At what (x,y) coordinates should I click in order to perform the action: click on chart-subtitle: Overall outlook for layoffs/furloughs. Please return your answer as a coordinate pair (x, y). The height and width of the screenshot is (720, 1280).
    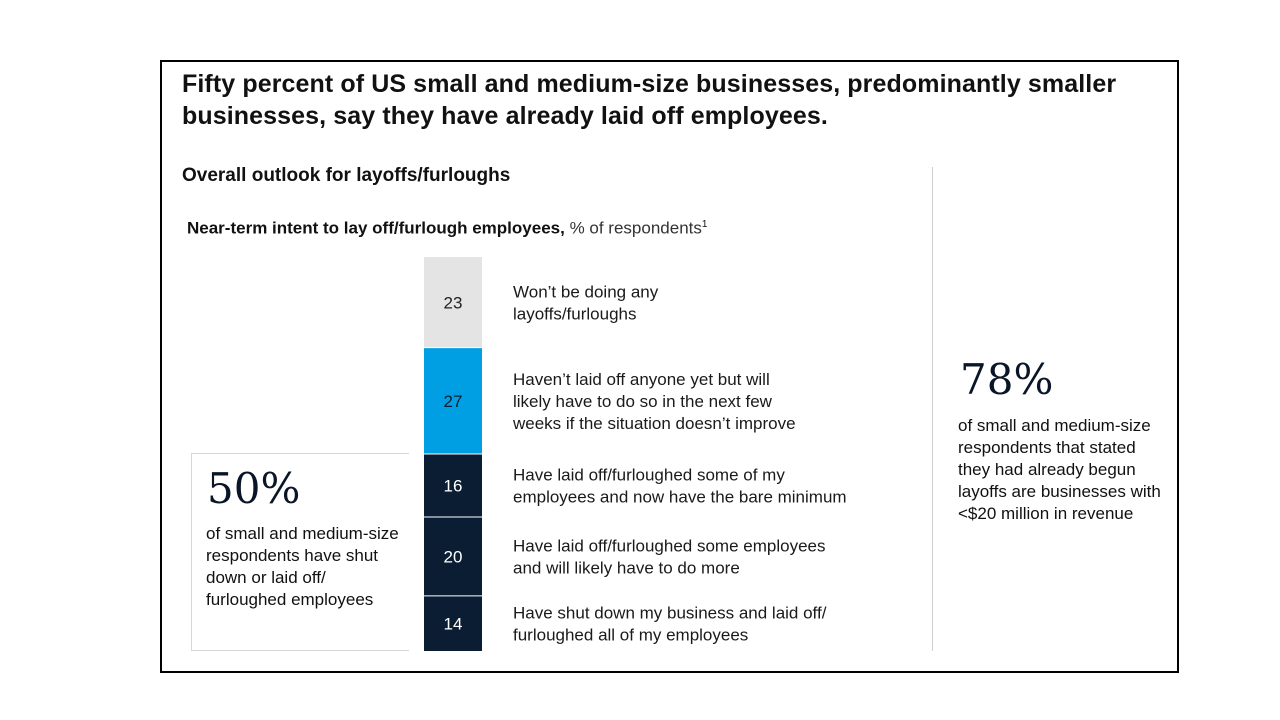
    Looking at the image, I should click on (346, 175).